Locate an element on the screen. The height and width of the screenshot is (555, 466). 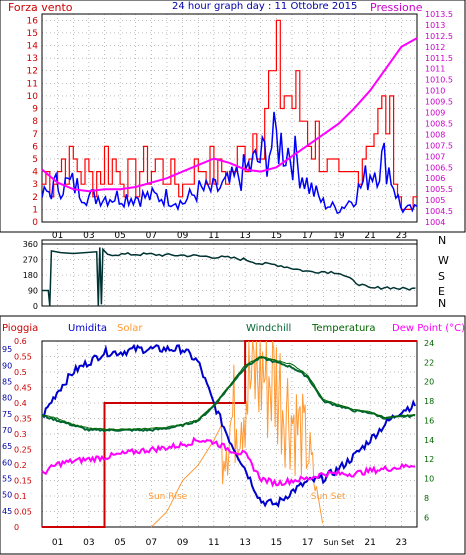
temperature-y-tick-label: 24 is located at coordinates (429, 343).